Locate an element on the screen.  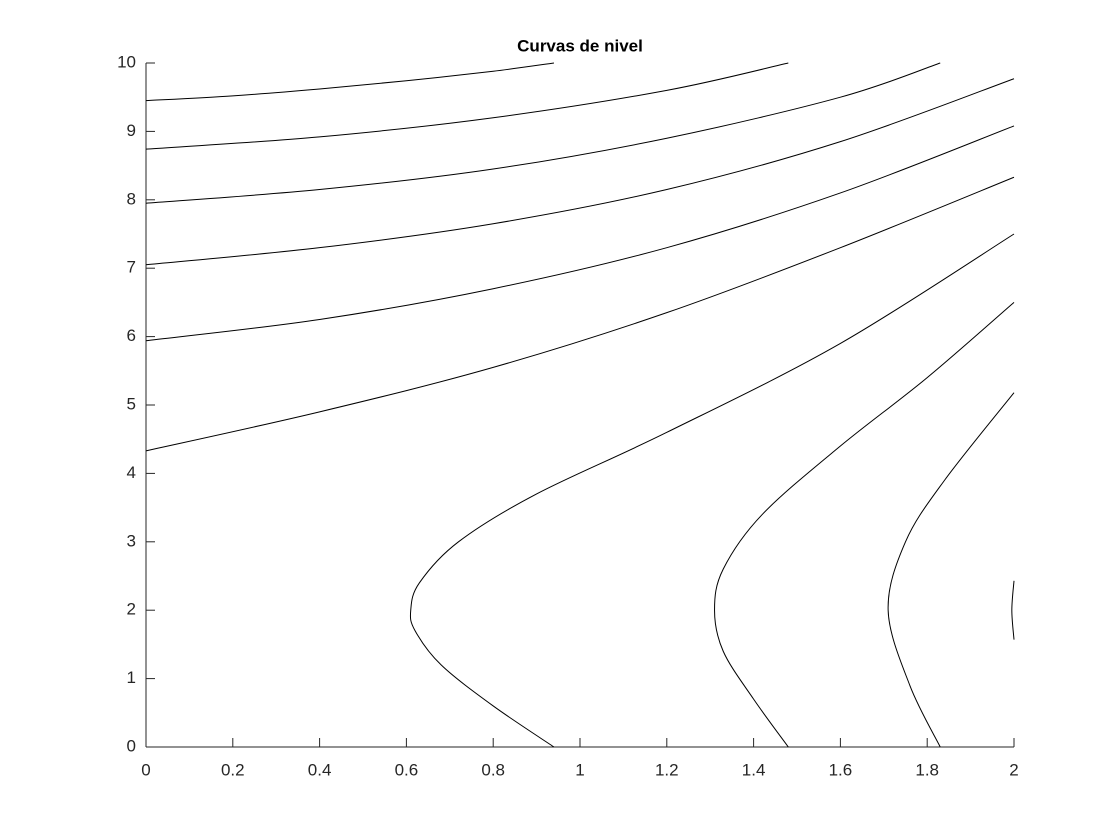
x-tick-label: 0.8 is located at coordinates (493, 769).